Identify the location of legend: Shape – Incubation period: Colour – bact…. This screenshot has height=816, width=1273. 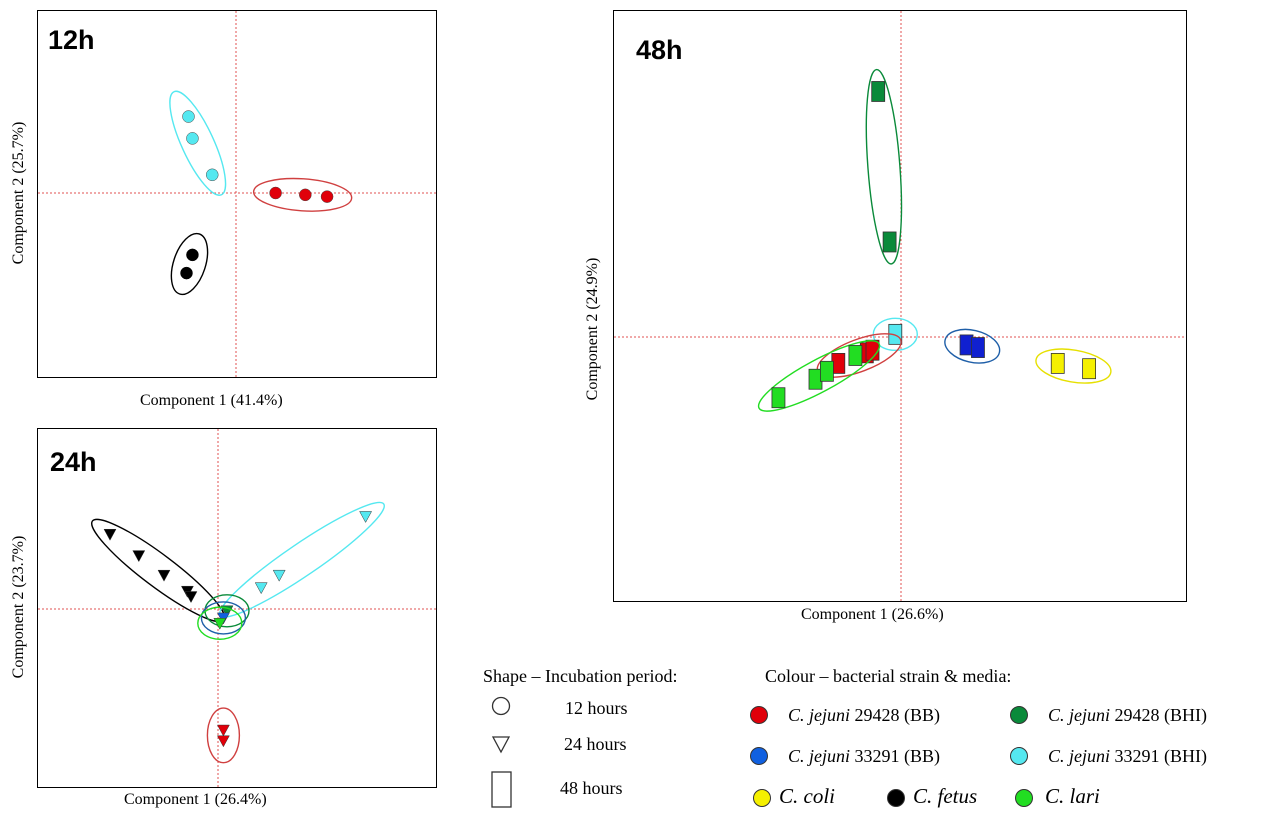
(878, 735).